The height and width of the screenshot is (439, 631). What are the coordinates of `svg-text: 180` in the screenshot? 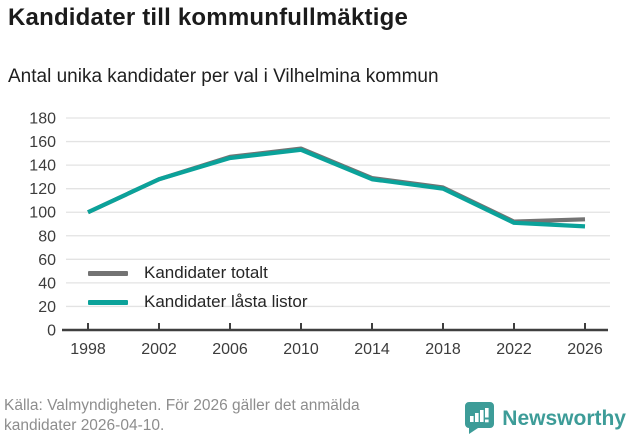 It's located at (42, 119).